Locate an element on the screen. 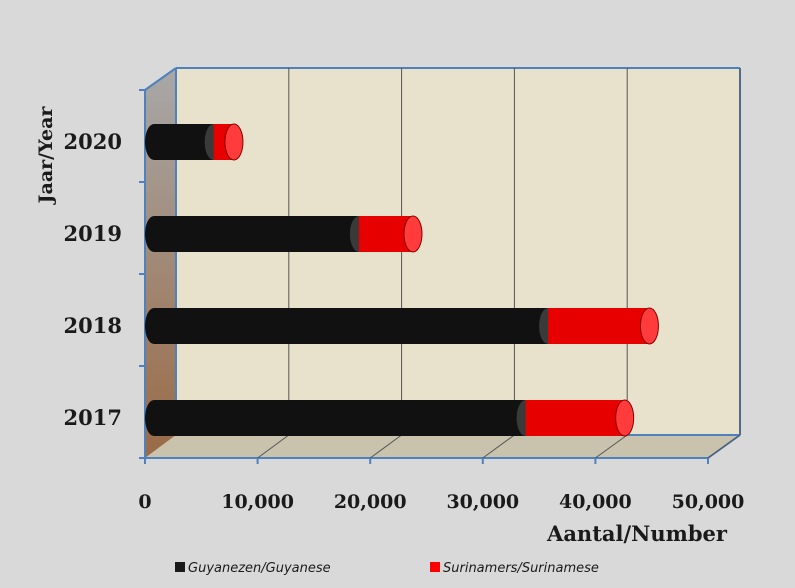 This screenshot has width=795, height=588. legend: Guyanezen/Guyanese Surinamers/Surinamese is located at coordinates (387, 568).